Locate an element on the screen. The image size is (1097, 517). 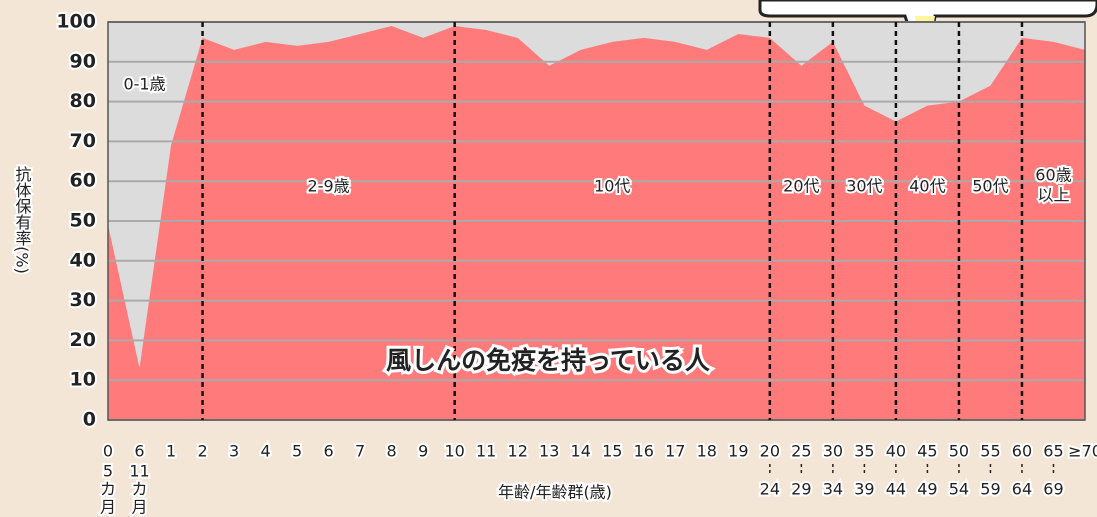
x-tick-label: 7 is located at coordinates (360, 451).